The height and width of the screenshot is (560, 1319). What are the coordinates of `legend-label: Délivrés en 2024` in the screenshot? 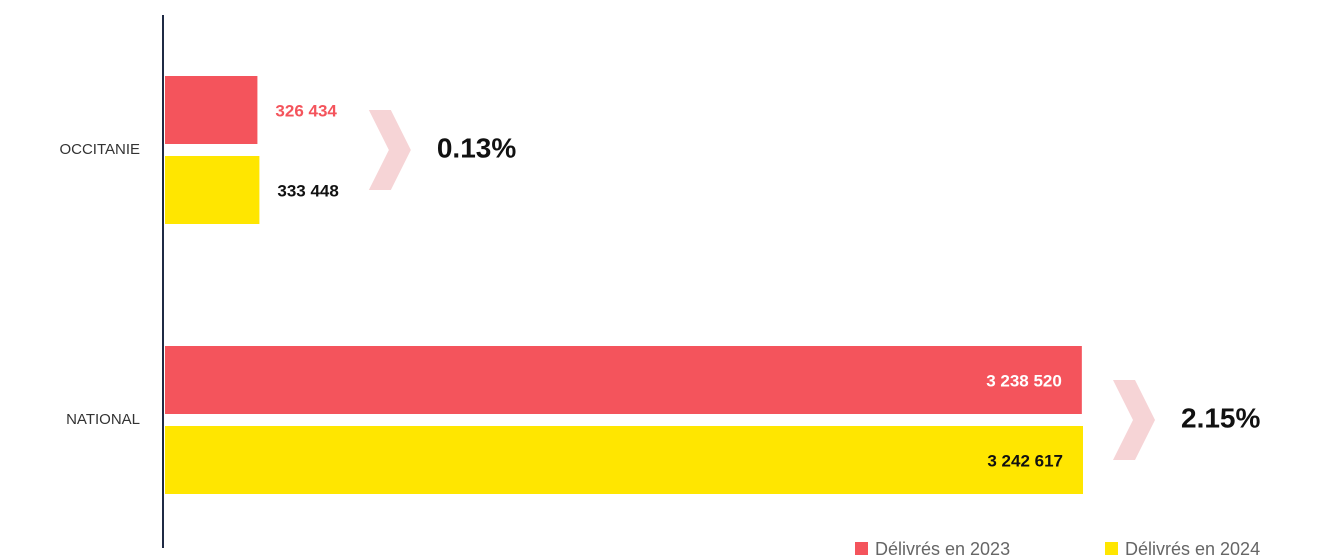 It's located at (1192, 549).